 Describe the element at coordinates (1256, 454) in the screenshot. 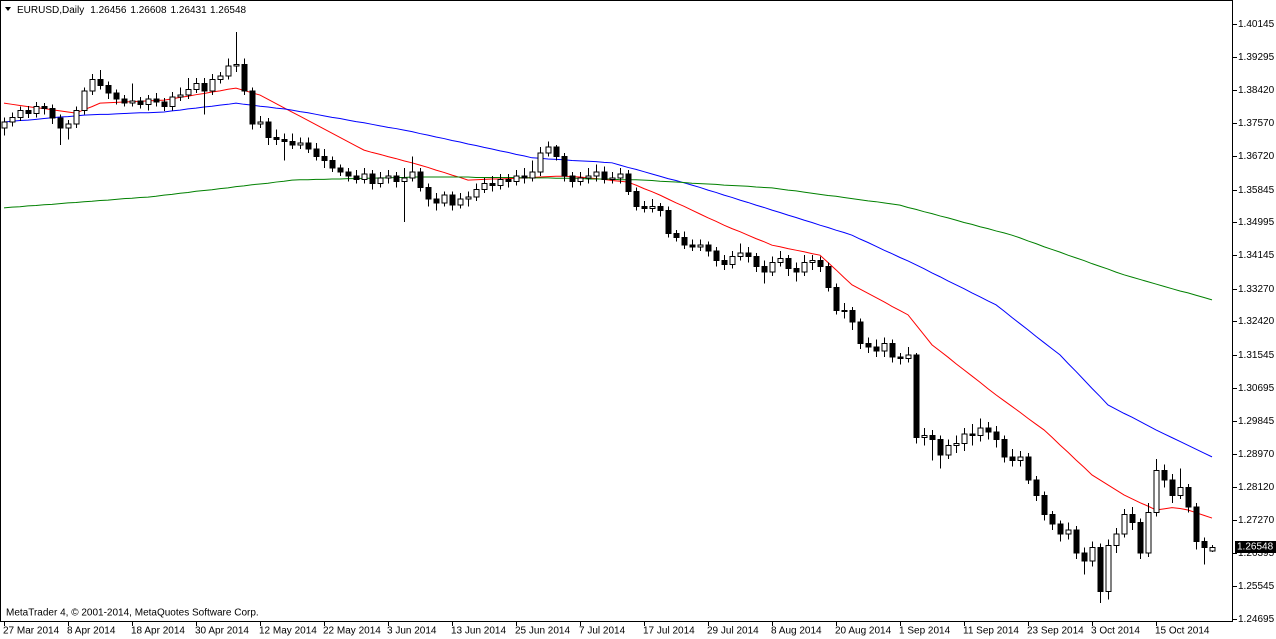

I see `y-tick-label: 1.28970` at that location.